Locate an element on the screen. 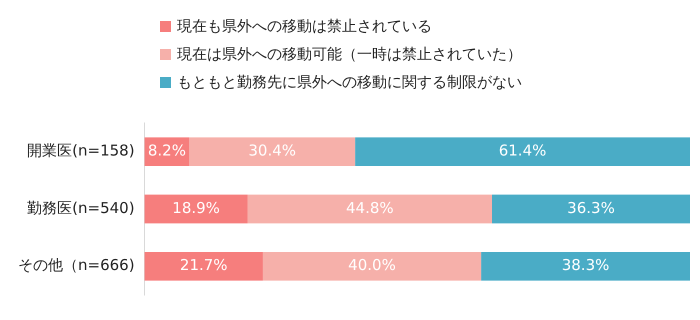  y-tick-label: 開業医(n=158) is located at coordinates (81, 151).